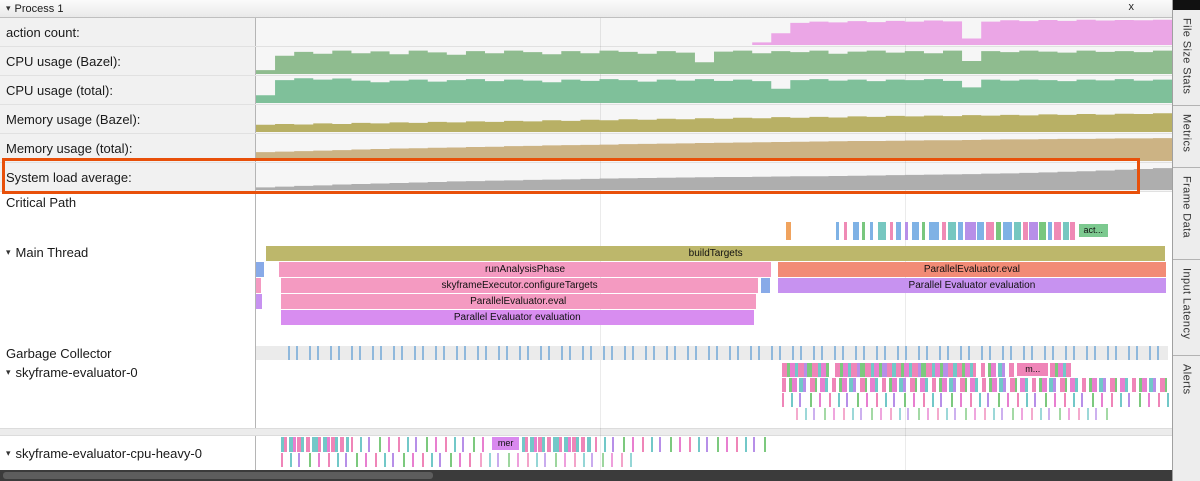  I want to click on gc-event-strip, so click(712, 353).